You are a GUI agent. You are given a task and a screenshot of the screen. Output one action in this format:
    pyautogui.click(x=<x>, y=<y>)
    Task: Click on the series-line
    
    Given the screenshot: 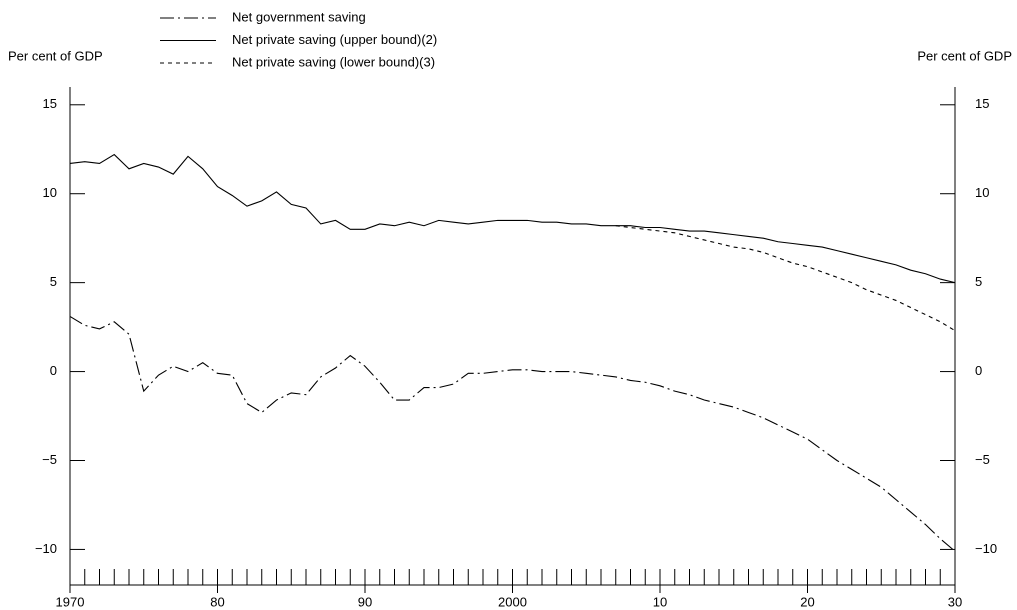 What is the action you would take?
    pyautogui.click(x=785, y=278)
    